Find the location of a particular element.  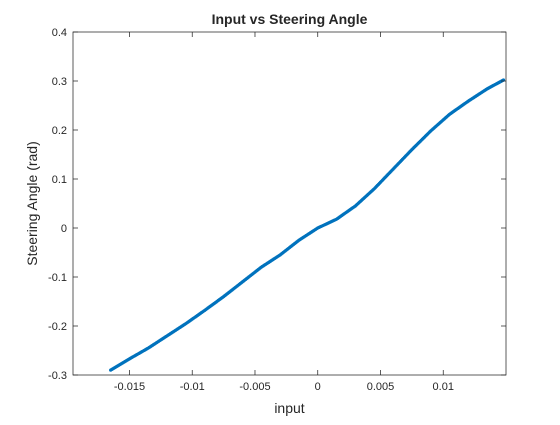

y-tick-label: -0.2 is located at coordinates (57, 327).